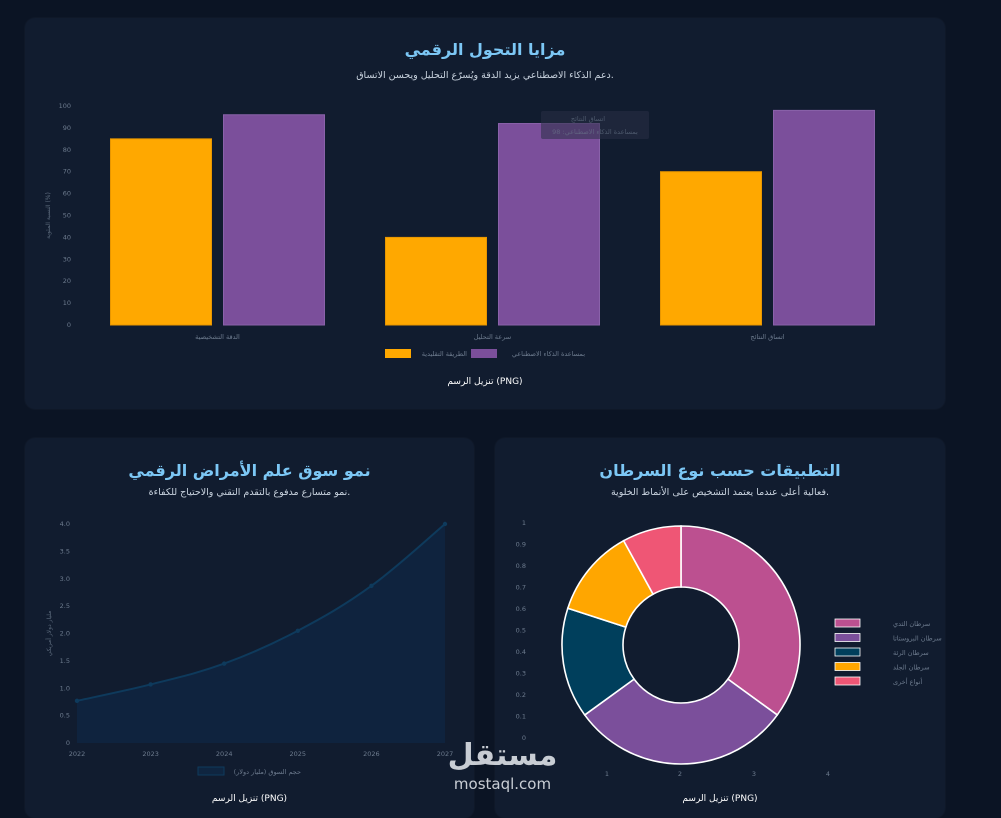 This screenshot has width=1001, height=818. What do you see at coordinates (371, 754) in the screenshot?
I see `x-tick-label: 2026` at bounding box center [371, 754].